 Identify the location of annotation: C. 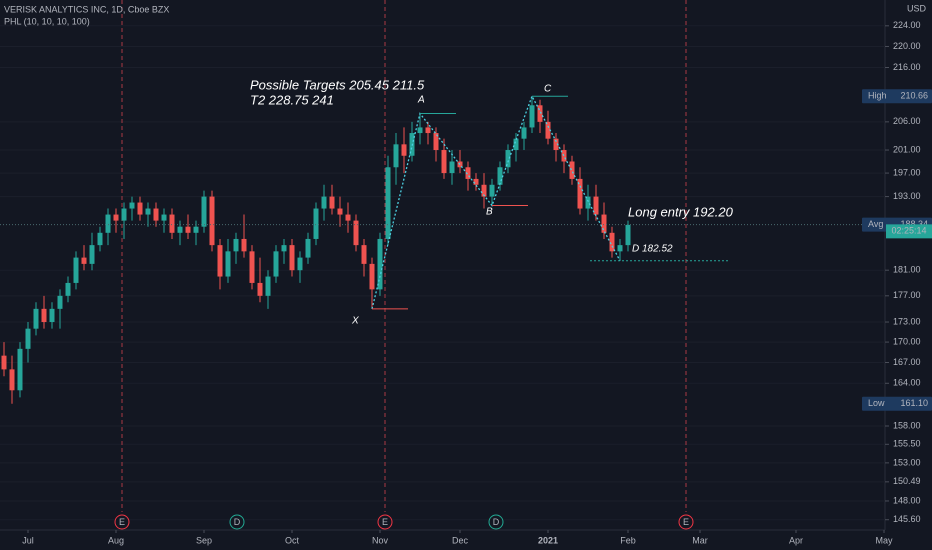
(548, 89).